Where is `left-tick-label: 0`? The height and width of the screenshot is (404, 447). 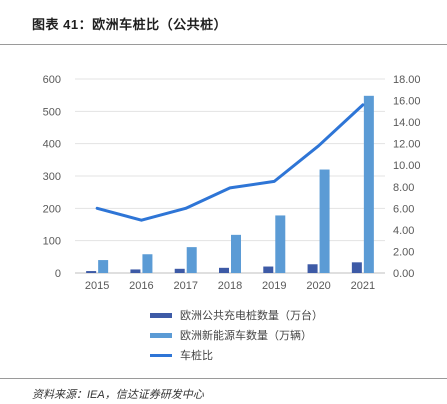 left-tick-label: 0 is located at coordinates (58, 274).